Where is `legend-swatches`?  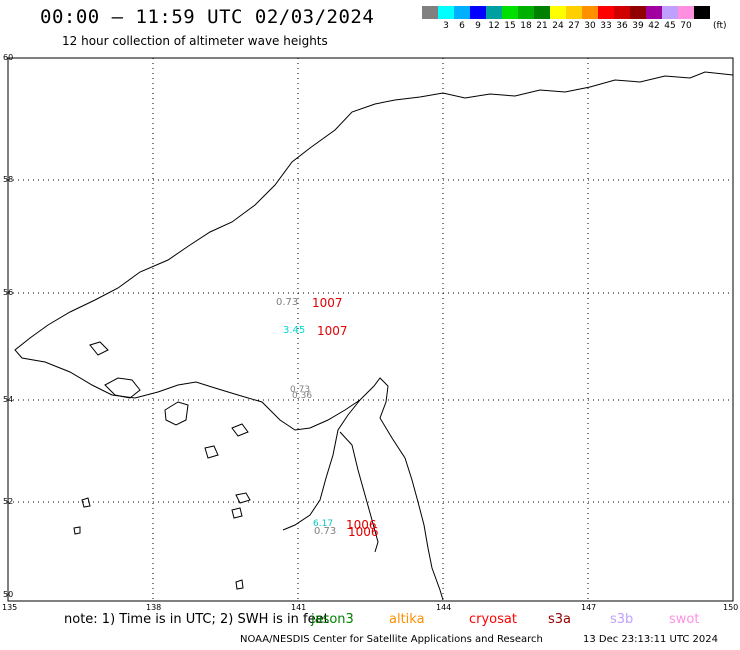
legend-swatches is located at coordinates (566, 12).